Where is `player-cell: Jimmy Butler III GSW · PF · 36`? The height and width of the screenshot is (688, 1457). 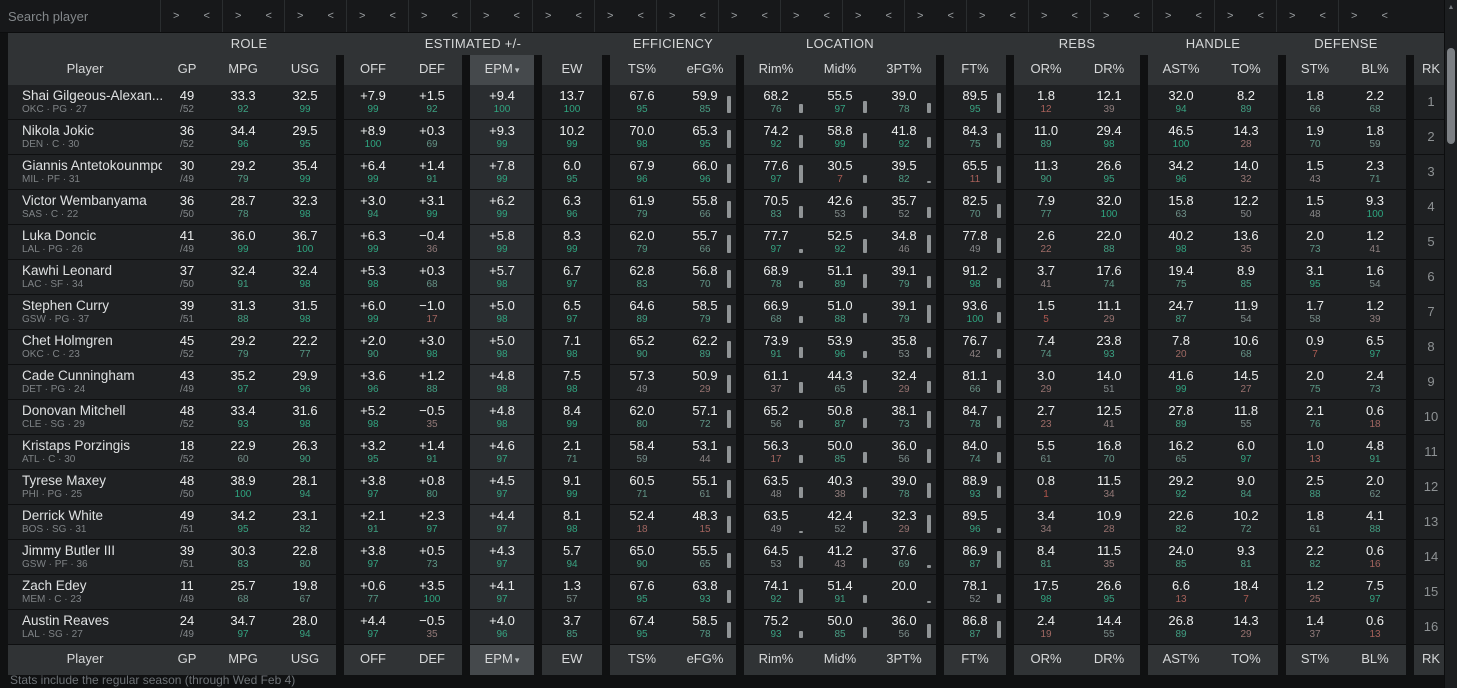 player-cell: Jimmy Butler III GSW · PF · 36 is located at coordinates (85, 557).